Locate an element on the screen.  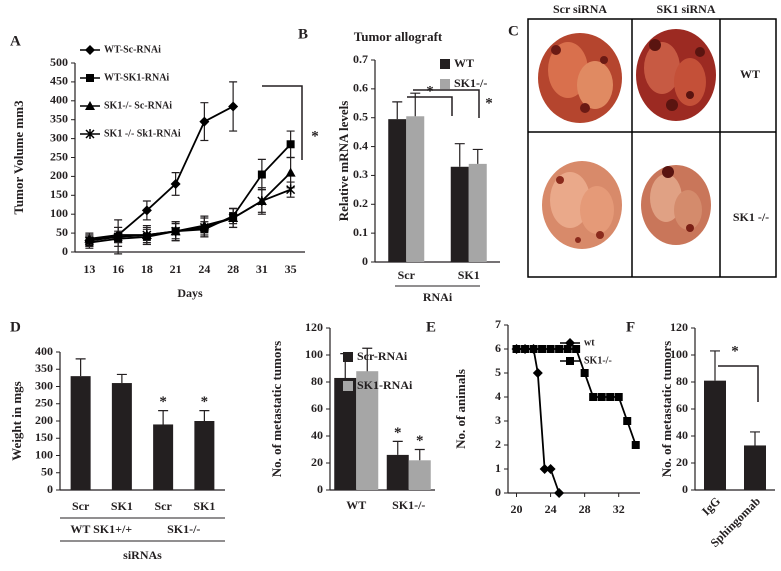
y-axis-label: No. of metastatic tumors is located at coordinates (276, 409).